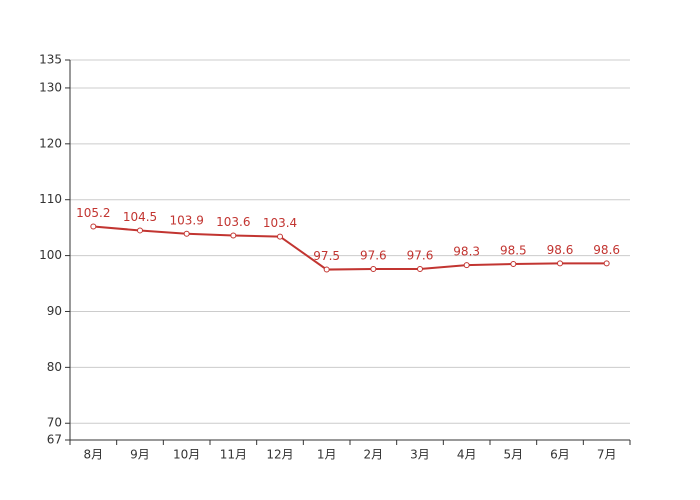  What do you see at coordinates (140, 217) in the screenshot?
I see `data-label: 104.5` at bounding box center [140, 217].